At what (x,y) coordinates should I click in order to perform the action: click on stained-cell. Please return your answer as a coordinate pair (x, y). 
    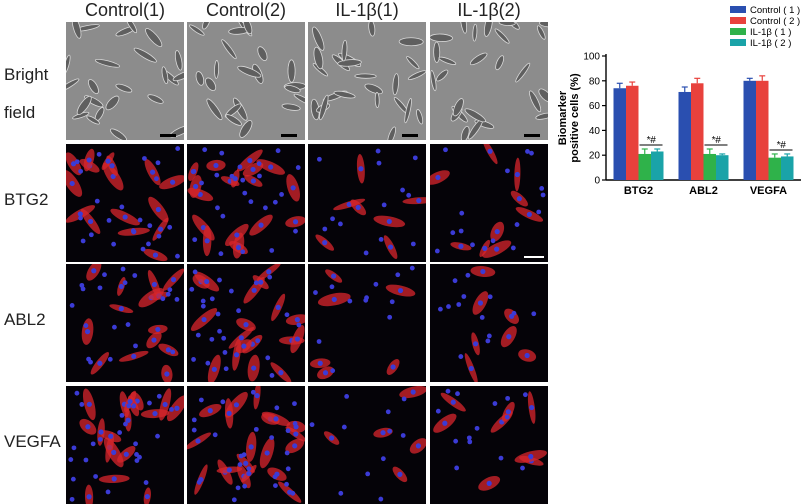
    Looking at the image, I should click on (490, 154).